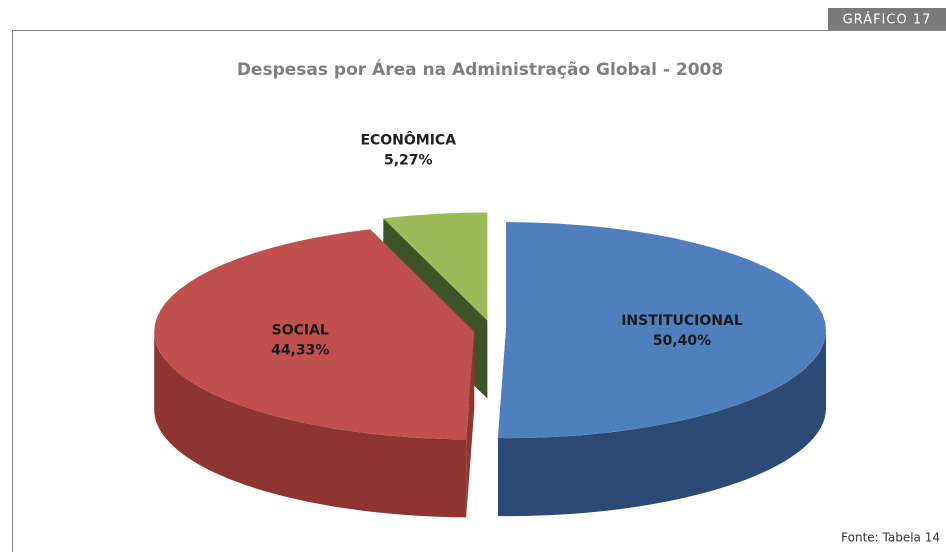 The image size is (946, 556). Describe the element at coordinates (887, 20) in the screenshot. I see `badge: GRÁFICO 17` at that location.